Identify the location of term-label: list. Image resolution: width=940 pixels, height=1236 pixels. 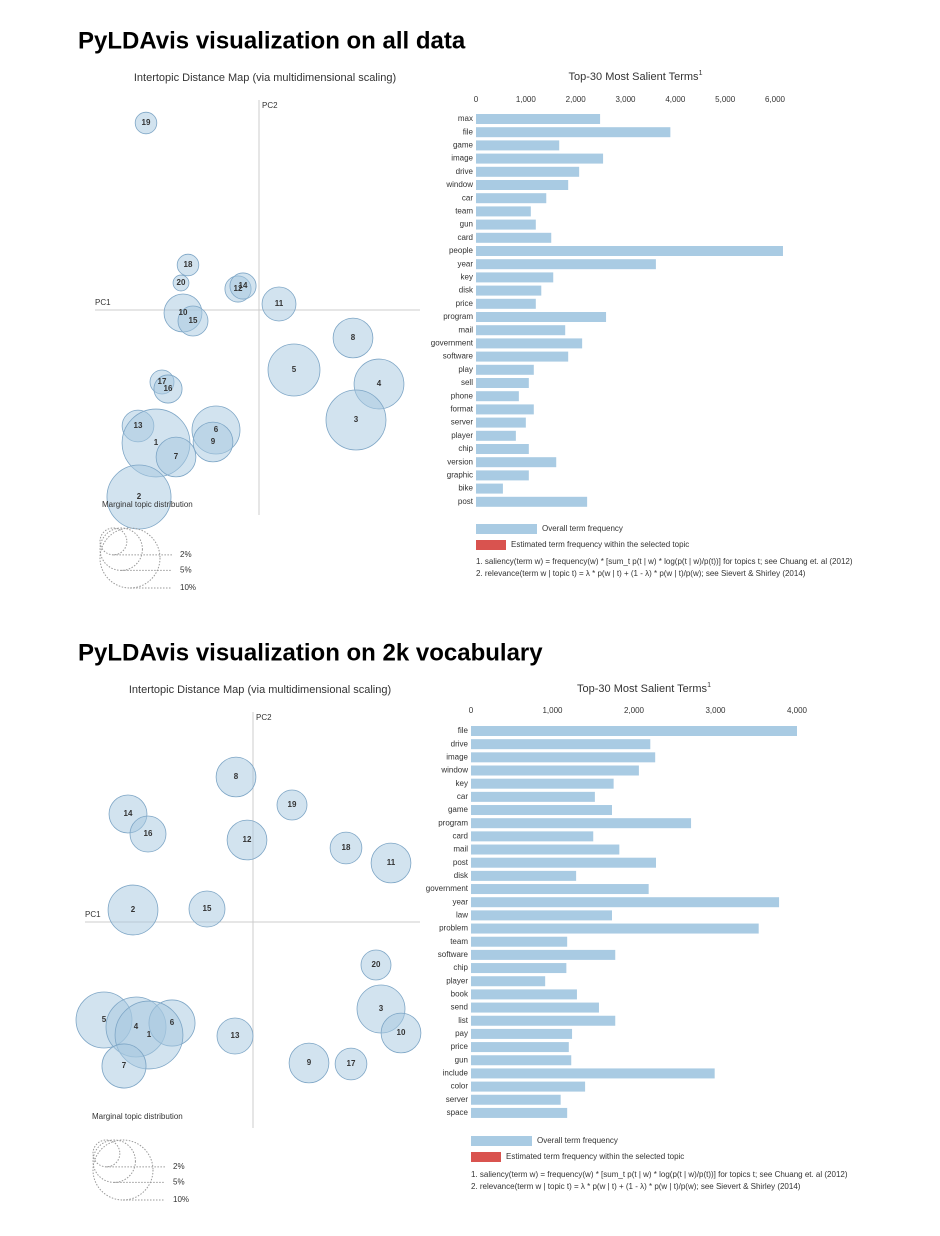
(463, 1020).